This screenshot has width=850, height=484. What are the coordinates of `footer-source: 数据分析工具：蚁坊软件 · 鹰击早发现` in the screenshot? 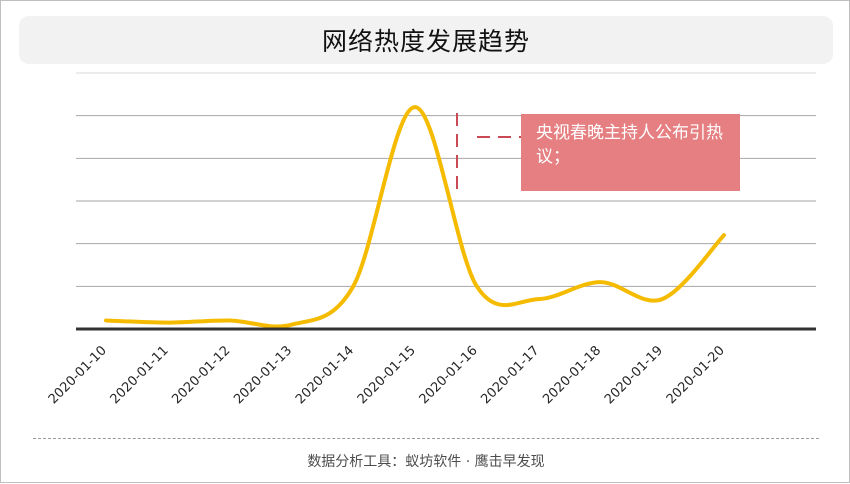 It's located at (426, 462).